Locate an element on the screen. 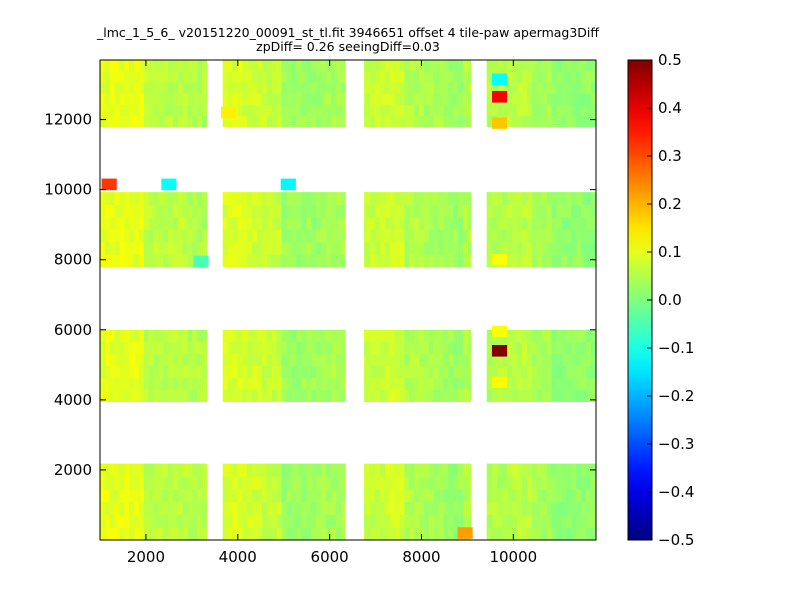  colorbar-tick-label: 0.1 is located at coordinates (670, 252).